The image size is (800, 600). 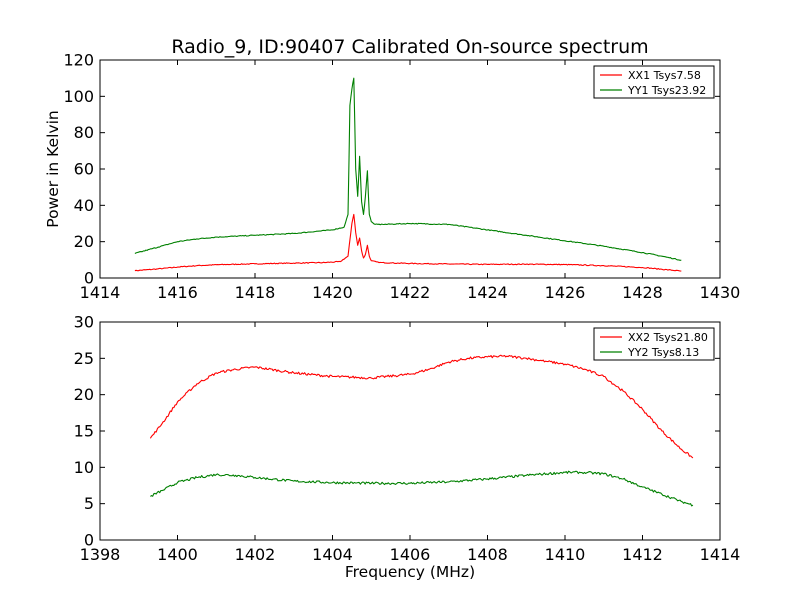 I want to click on x-tick-label-top: 1416, so click(x=177, y=292).